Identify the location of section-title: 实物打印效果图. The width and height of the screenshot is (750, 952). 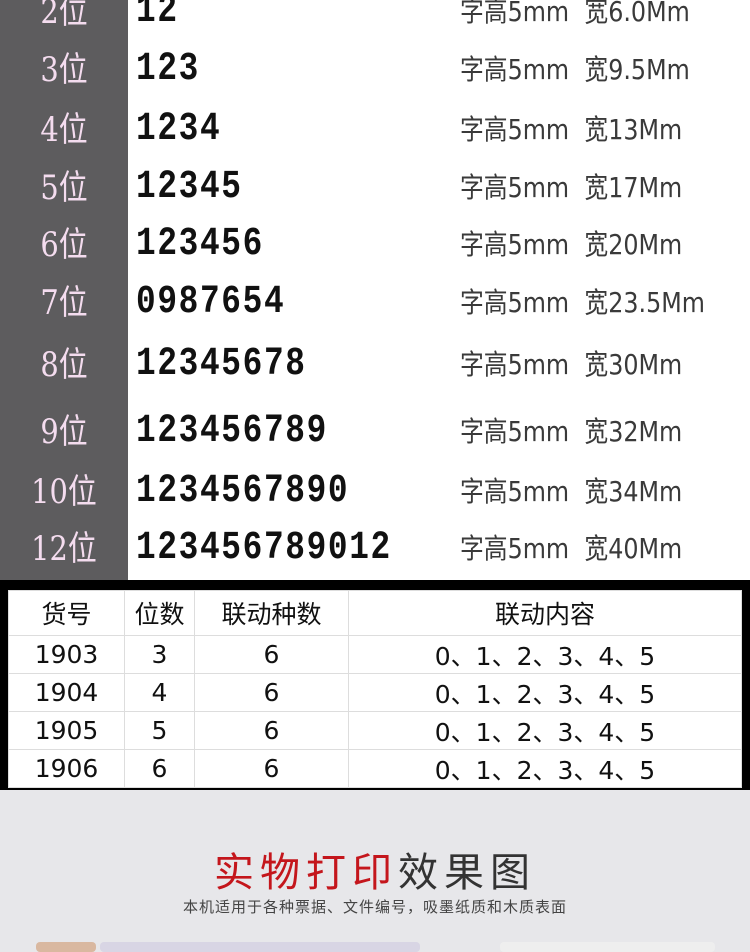
(375, 869).